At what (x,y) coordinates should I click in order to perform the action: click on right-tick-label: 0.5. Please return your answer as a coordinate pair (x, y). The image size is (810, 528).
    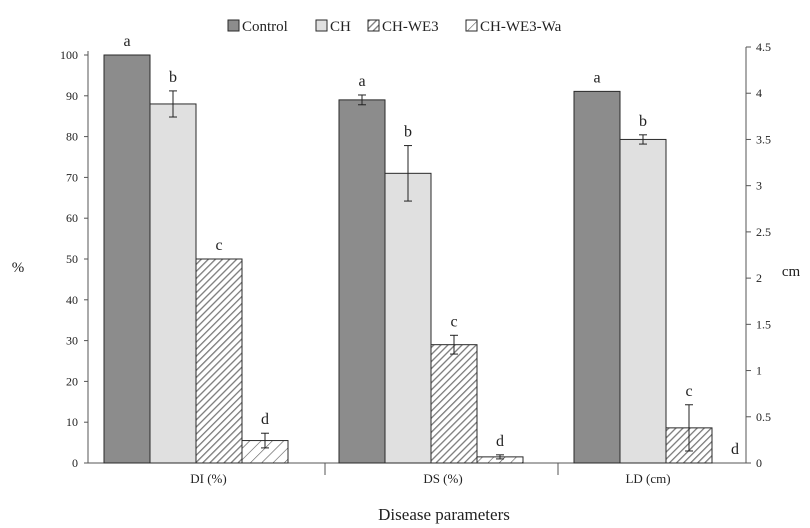
    Looking at the image, I should click on (763, 417).